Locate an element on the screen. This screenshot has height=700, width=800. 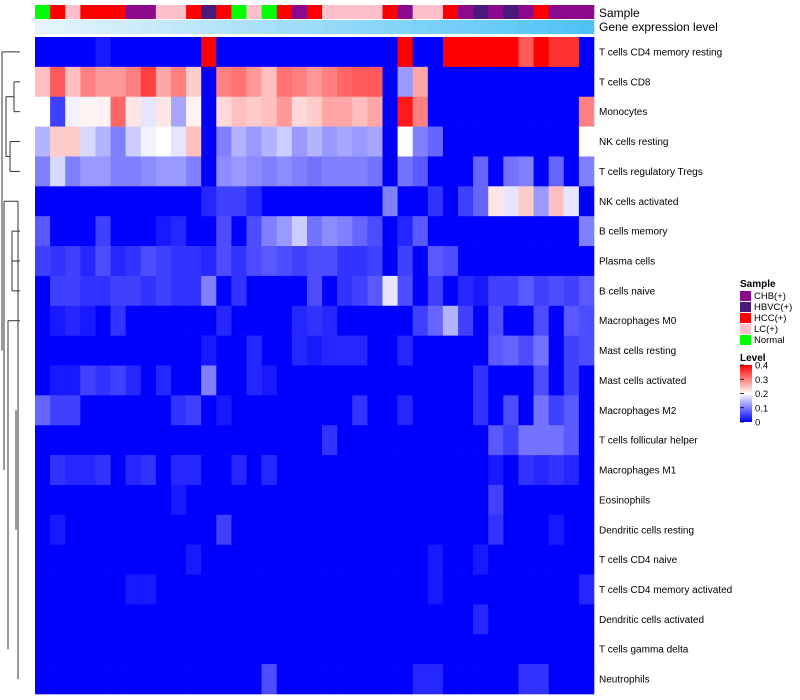
sample-legend-label: HCC(+) is located at coordinates (770, 318).